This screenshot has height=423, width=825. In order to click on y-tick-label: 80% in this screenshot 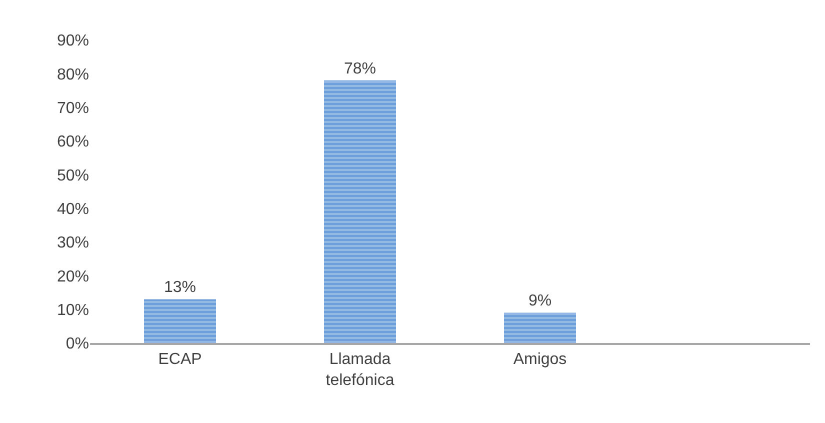, I will do `click(72, 75)`.